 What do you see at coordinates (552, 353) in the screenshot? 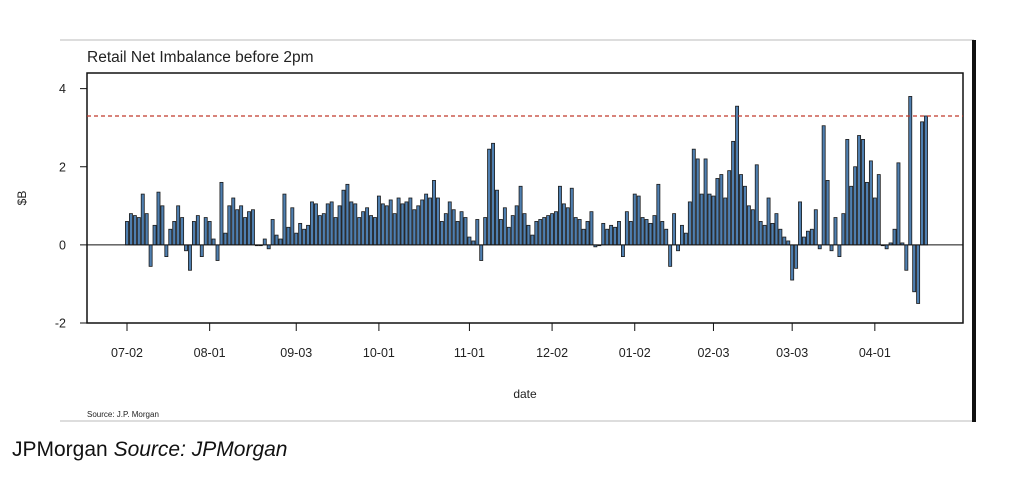
I see `x-tick-label: 12-02` at bounding box center [552, 353].